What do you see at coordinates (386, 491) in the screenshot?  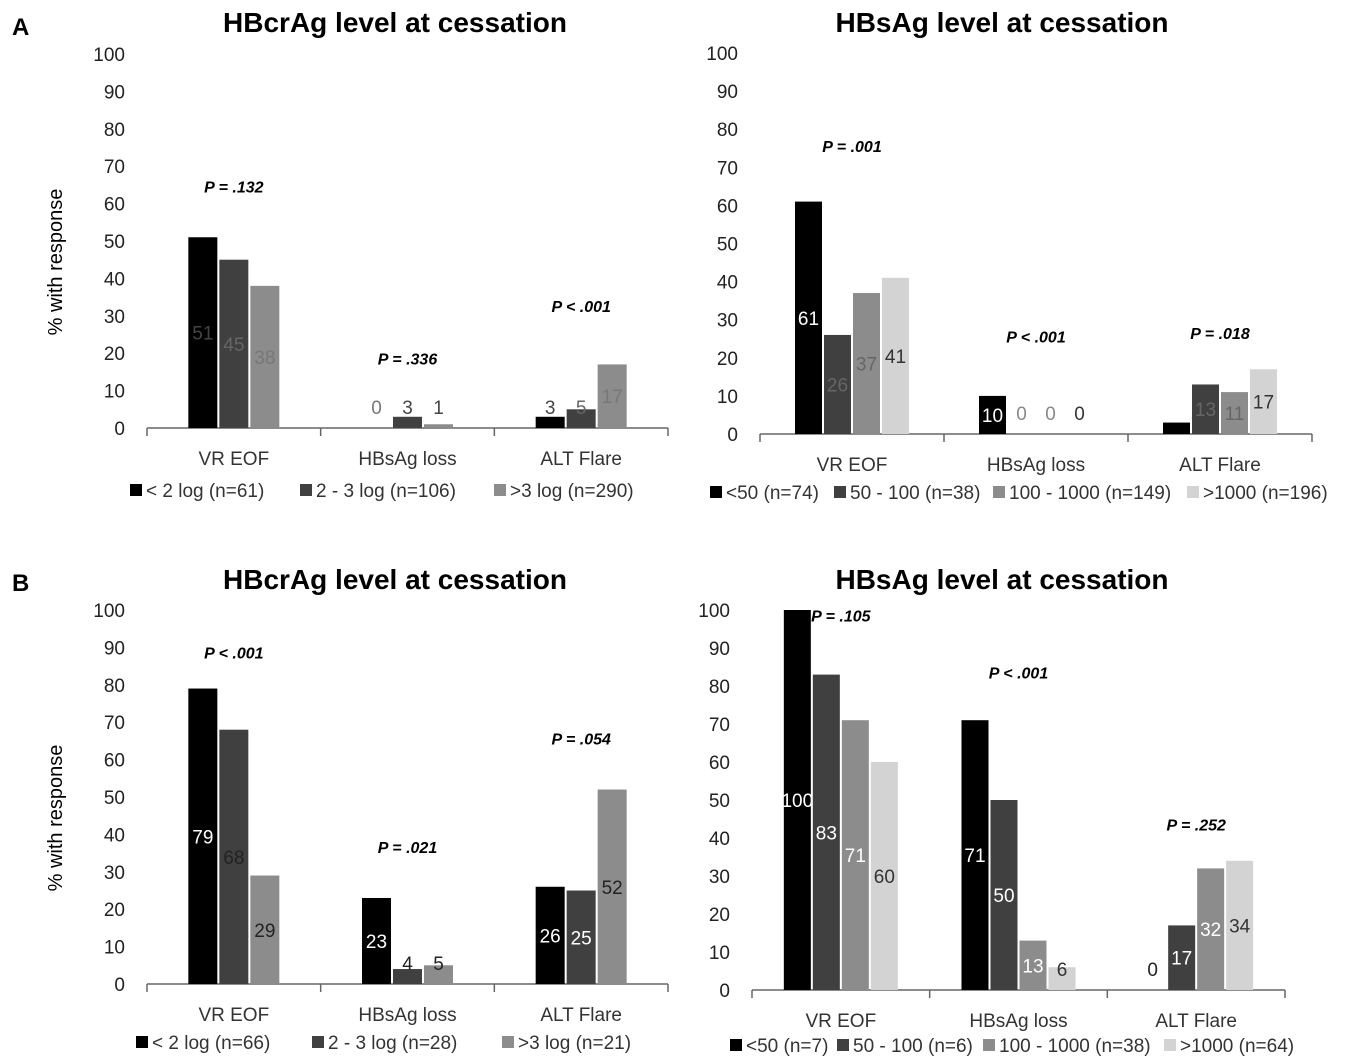 I see `legend-label: 2 - 3 log (n=106)` at bounding box center [386, 491].